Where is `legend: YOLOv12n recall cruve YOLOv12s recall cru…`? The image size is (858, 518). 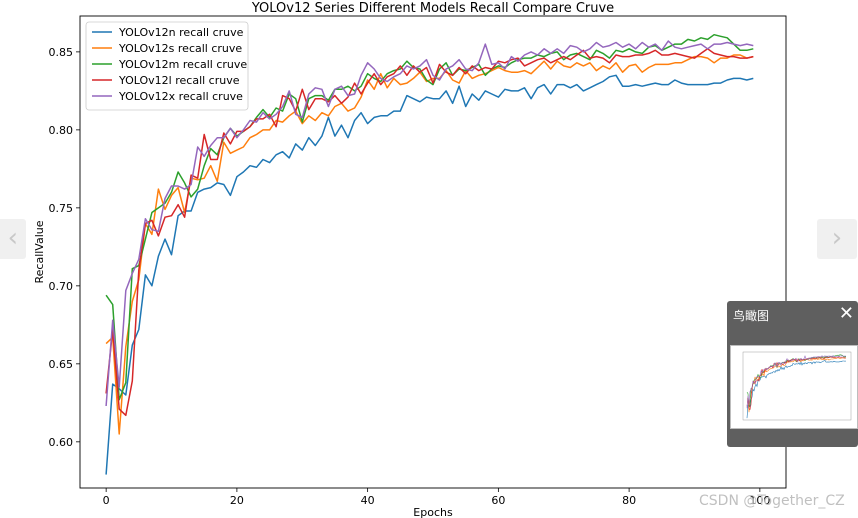
legend: YOLOv12n recall cruve YOLOv12s recall cru… is located at coordinates (167, 66).